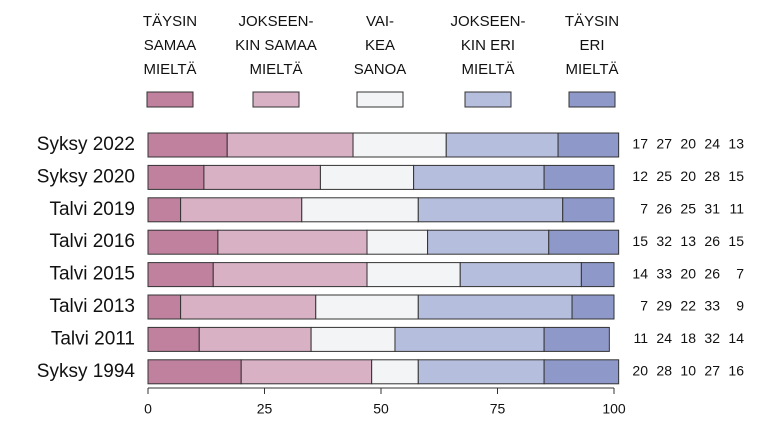  Describe the element at coordinates (688, 306) in the screenshot. I see `value-label: 22` at that location.